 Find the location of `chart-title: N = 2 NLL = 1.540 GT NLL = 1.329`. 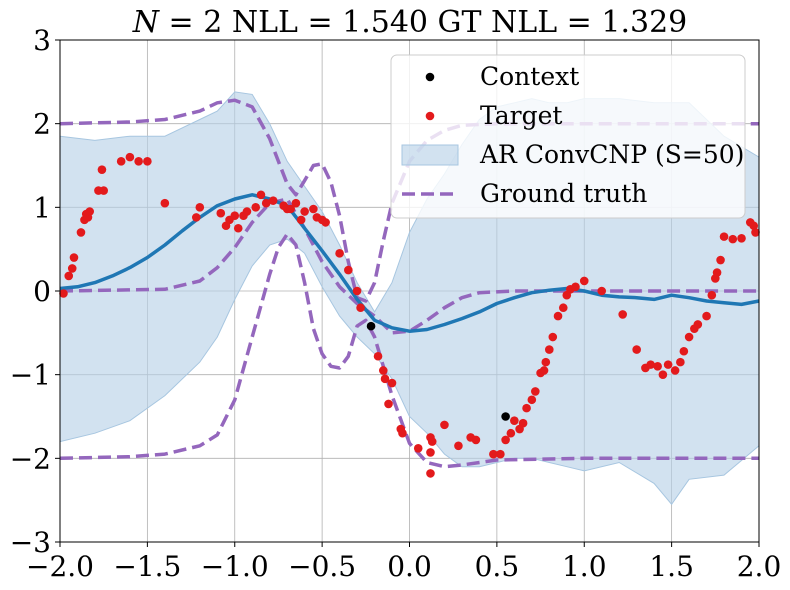

chart-title: N = 2 NLL = 1.540 GT NLL = 1.329 is located at coordinates (410, 22).